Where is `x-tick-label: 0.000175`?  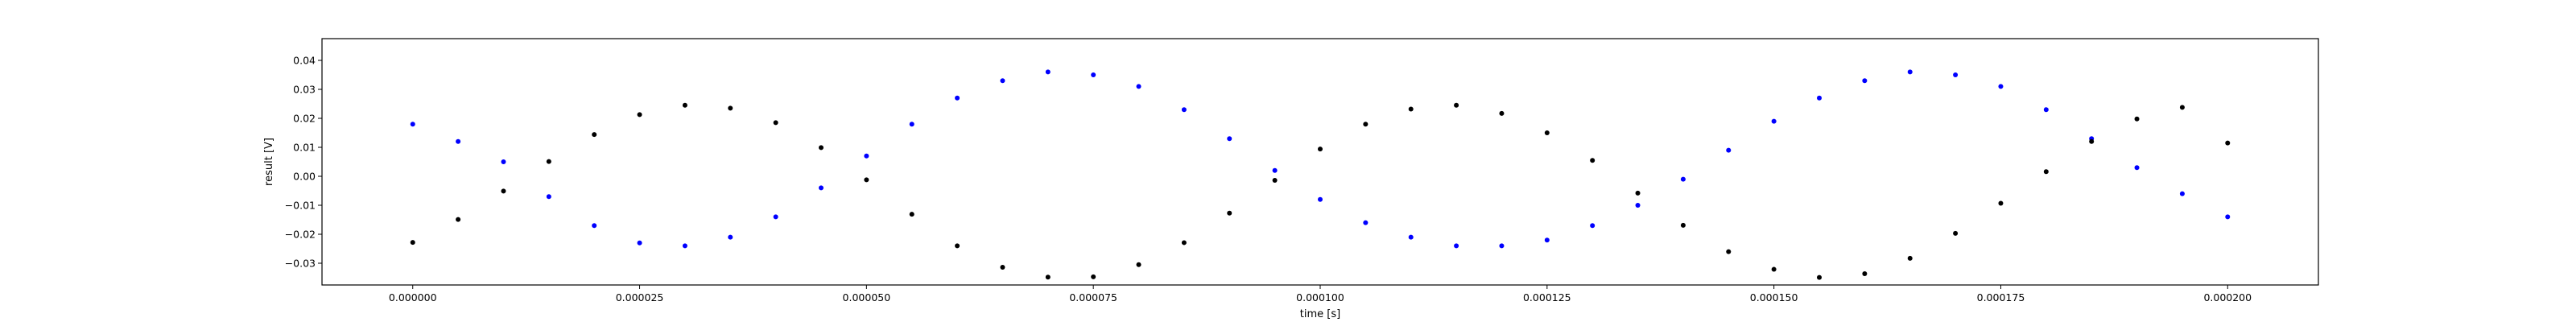 x-tick-label: 0.000175 is located at coordinates (2001, 297).